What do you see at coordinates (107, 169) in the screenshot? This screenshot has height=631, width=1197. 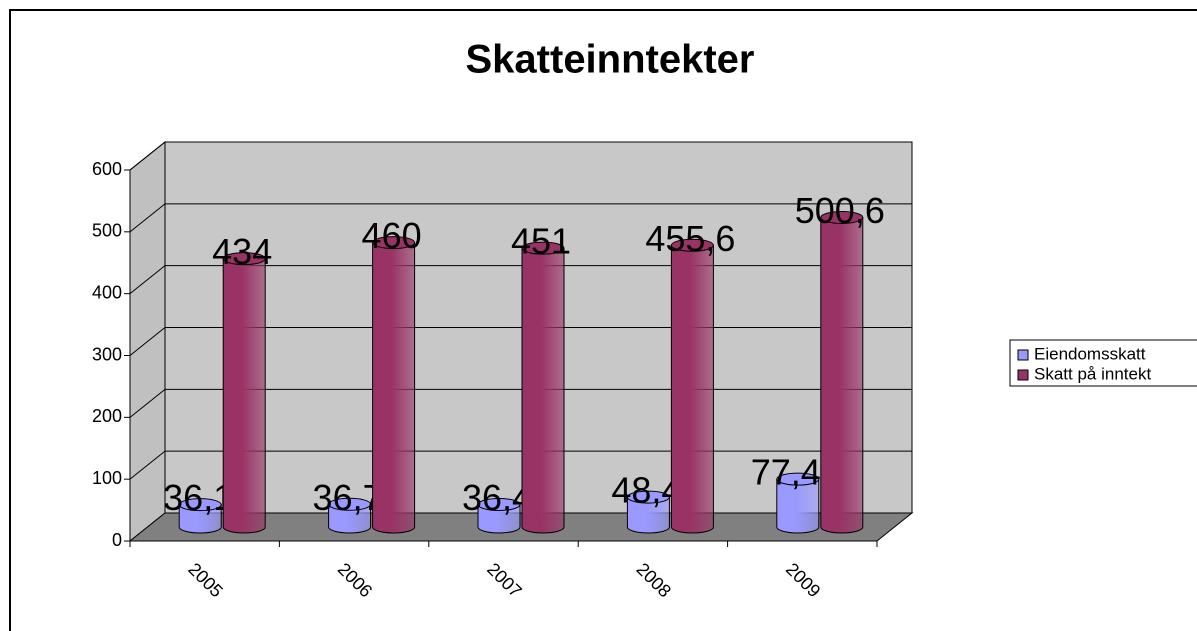 I see `y-tick-label: 600` at bounding box center [107, 169].